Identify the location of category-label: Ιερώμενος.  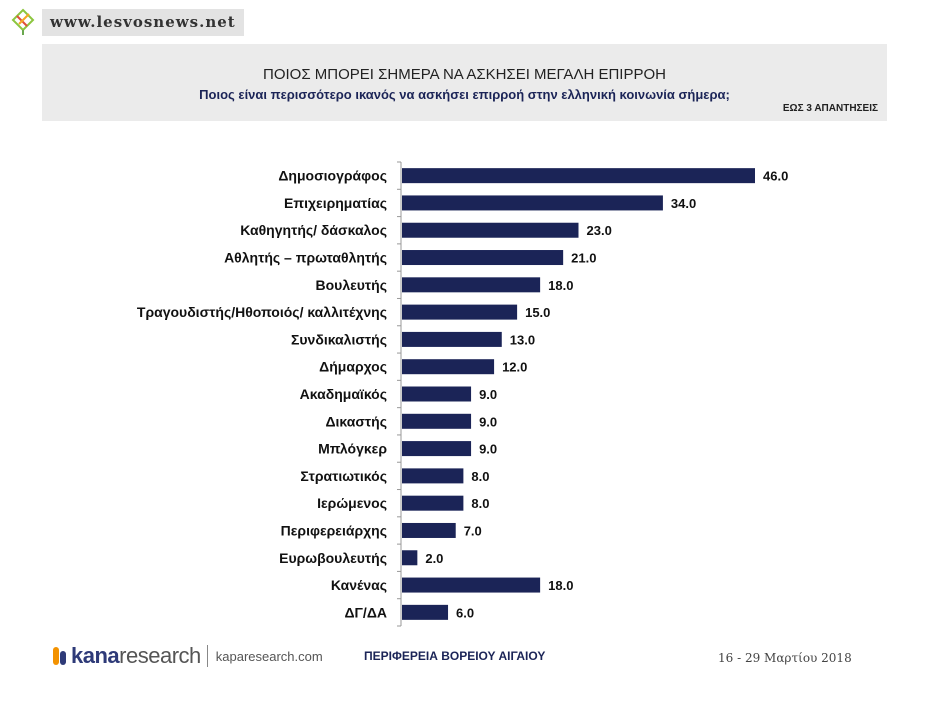
(352, 503).